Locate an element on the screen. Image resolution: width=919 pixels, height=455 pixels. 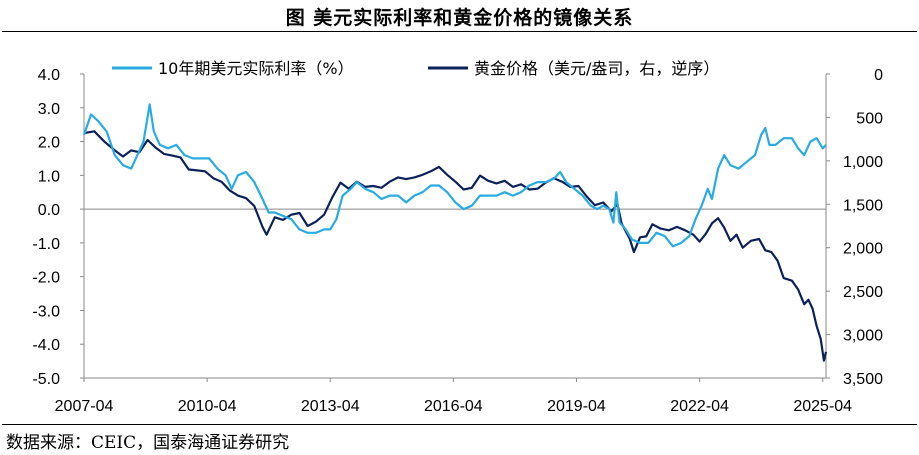
y-left-tick-label: -3.0 is located at coordinates (46, 311).